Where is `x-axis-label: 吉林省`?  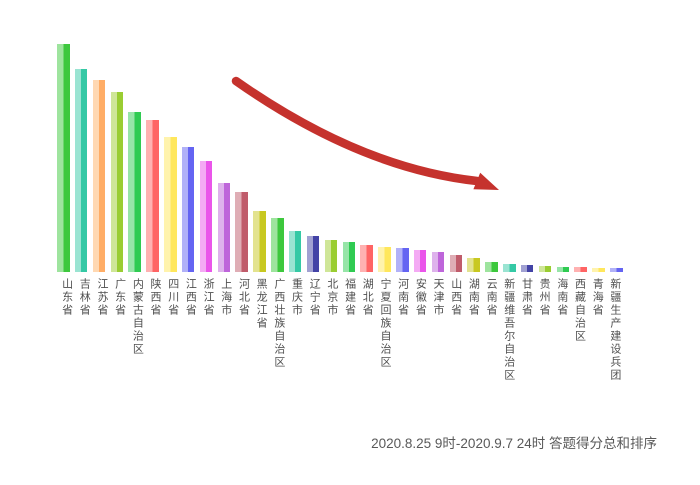
x-axis-label: 吉林省 is located at coordinates (84, 297).